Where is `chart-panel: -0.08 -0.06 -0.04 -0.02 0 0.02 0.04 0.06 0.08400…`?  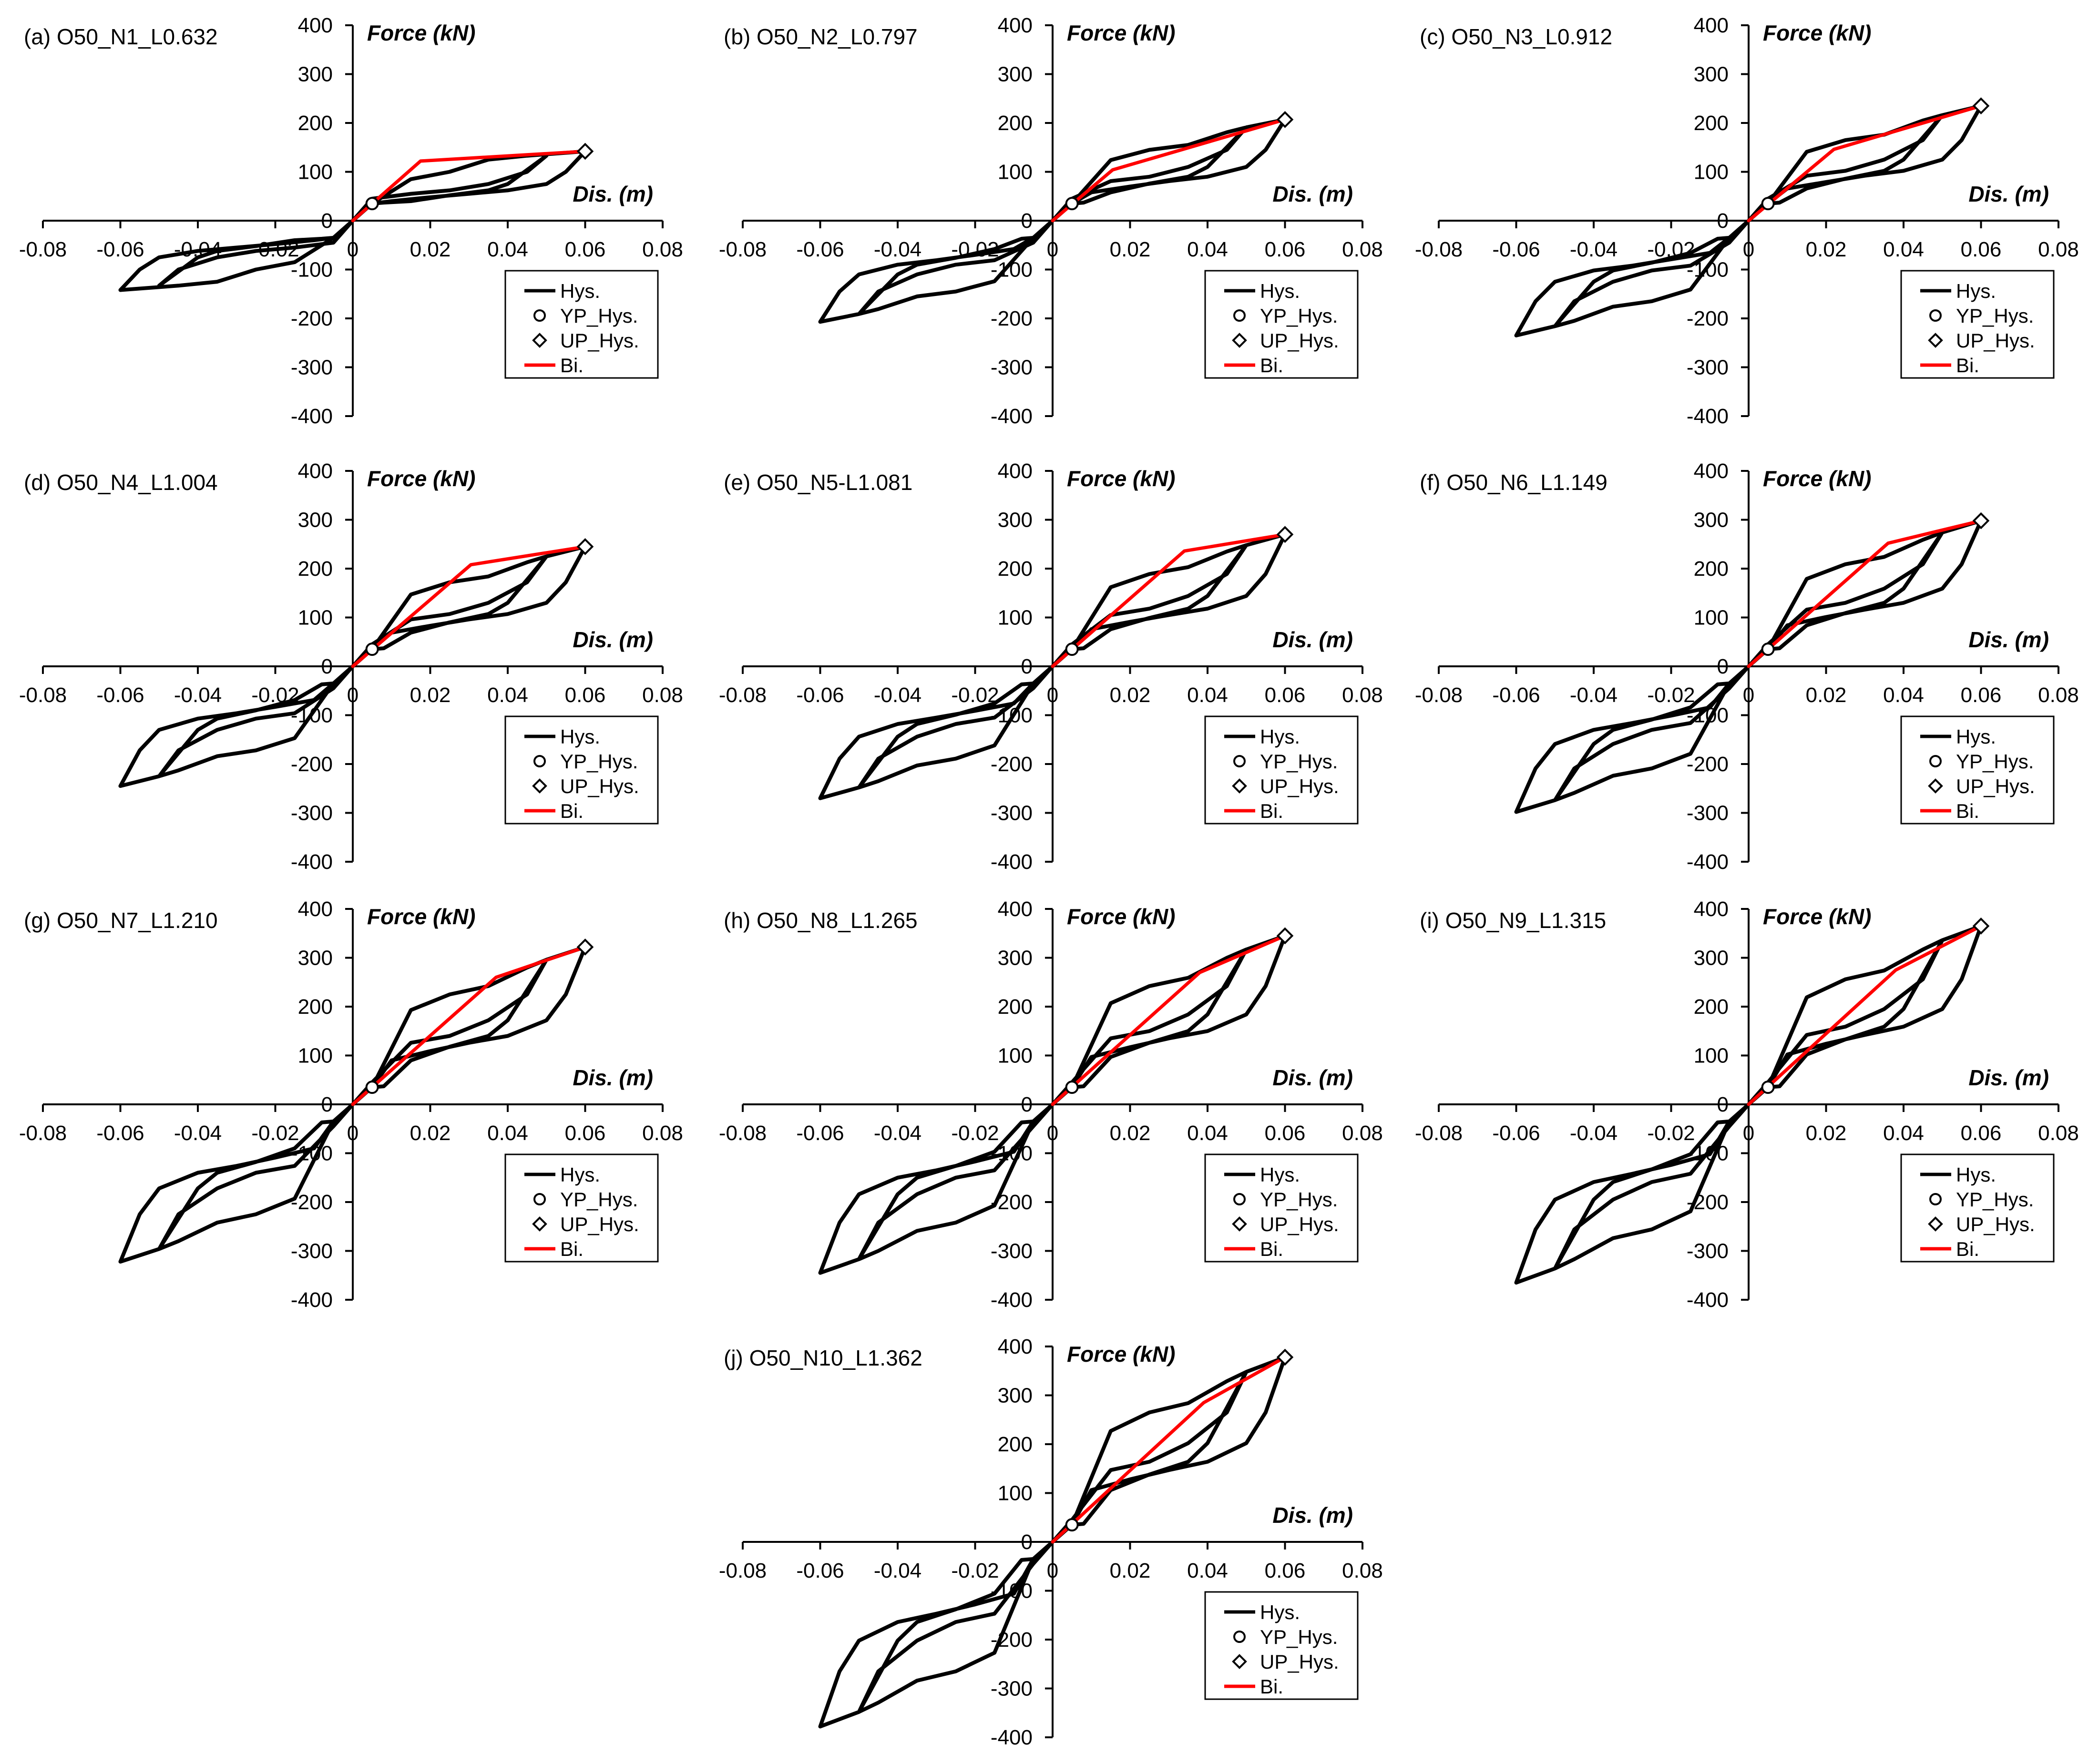 chart-panel: -0.08 -0.06 -0.04 -0.02 0 0.02 0.04 0.06 0.08400… is located at coordinates (1051, 666).